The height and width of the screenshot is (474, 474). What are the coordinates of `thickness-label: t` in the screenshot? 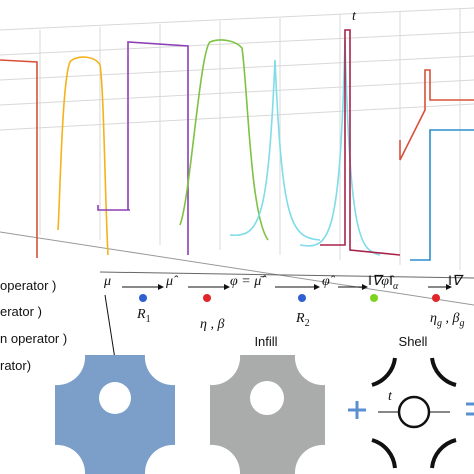 It's located at (390, 396).